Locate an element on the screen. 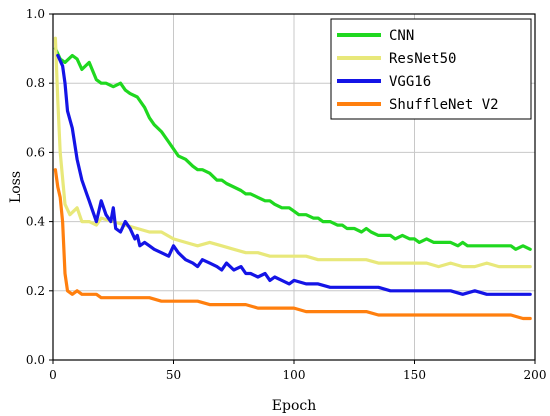 This screenshot has width=550, height=416. y-tick-label: 0.0 is located at coordinates (35, 360).